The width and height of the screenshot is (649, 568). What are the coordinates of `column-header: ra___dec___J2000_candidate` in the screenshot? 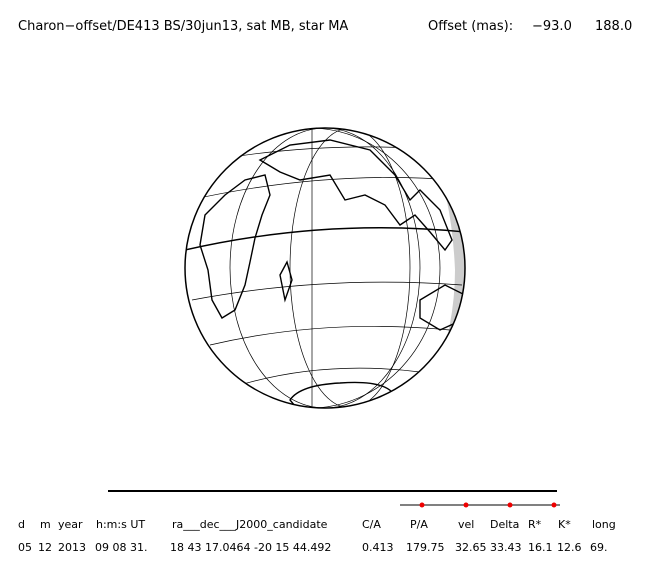 It's located at (250, 524).